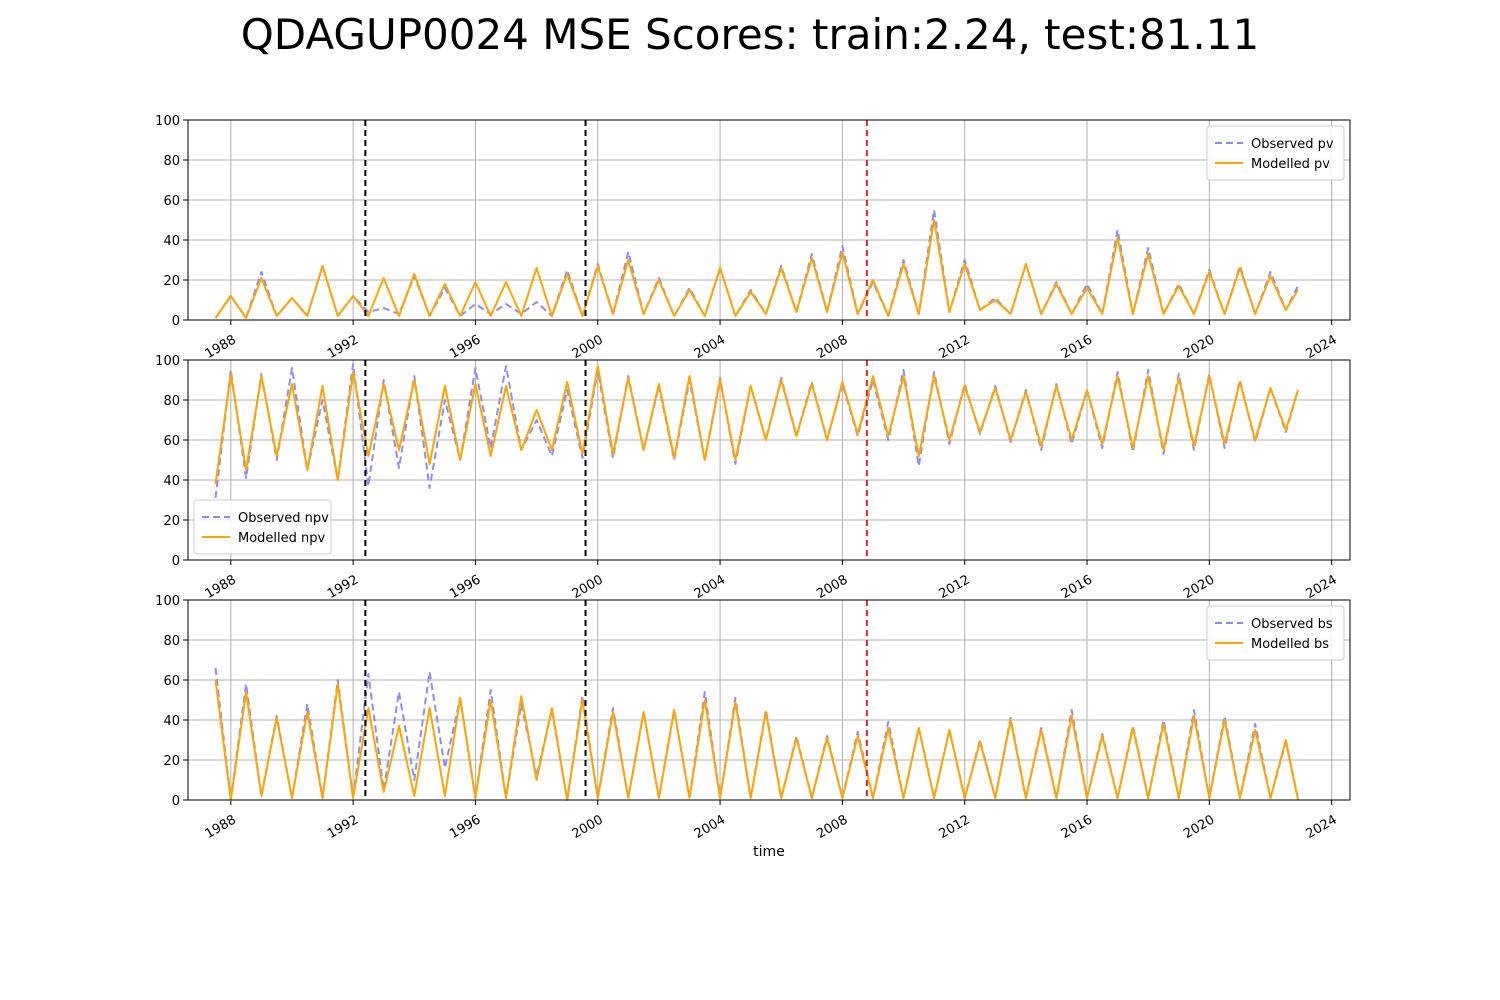  Describe the element at coordinates (769, 852) in the screenshot. I see `x-axis-label: time` at that location.